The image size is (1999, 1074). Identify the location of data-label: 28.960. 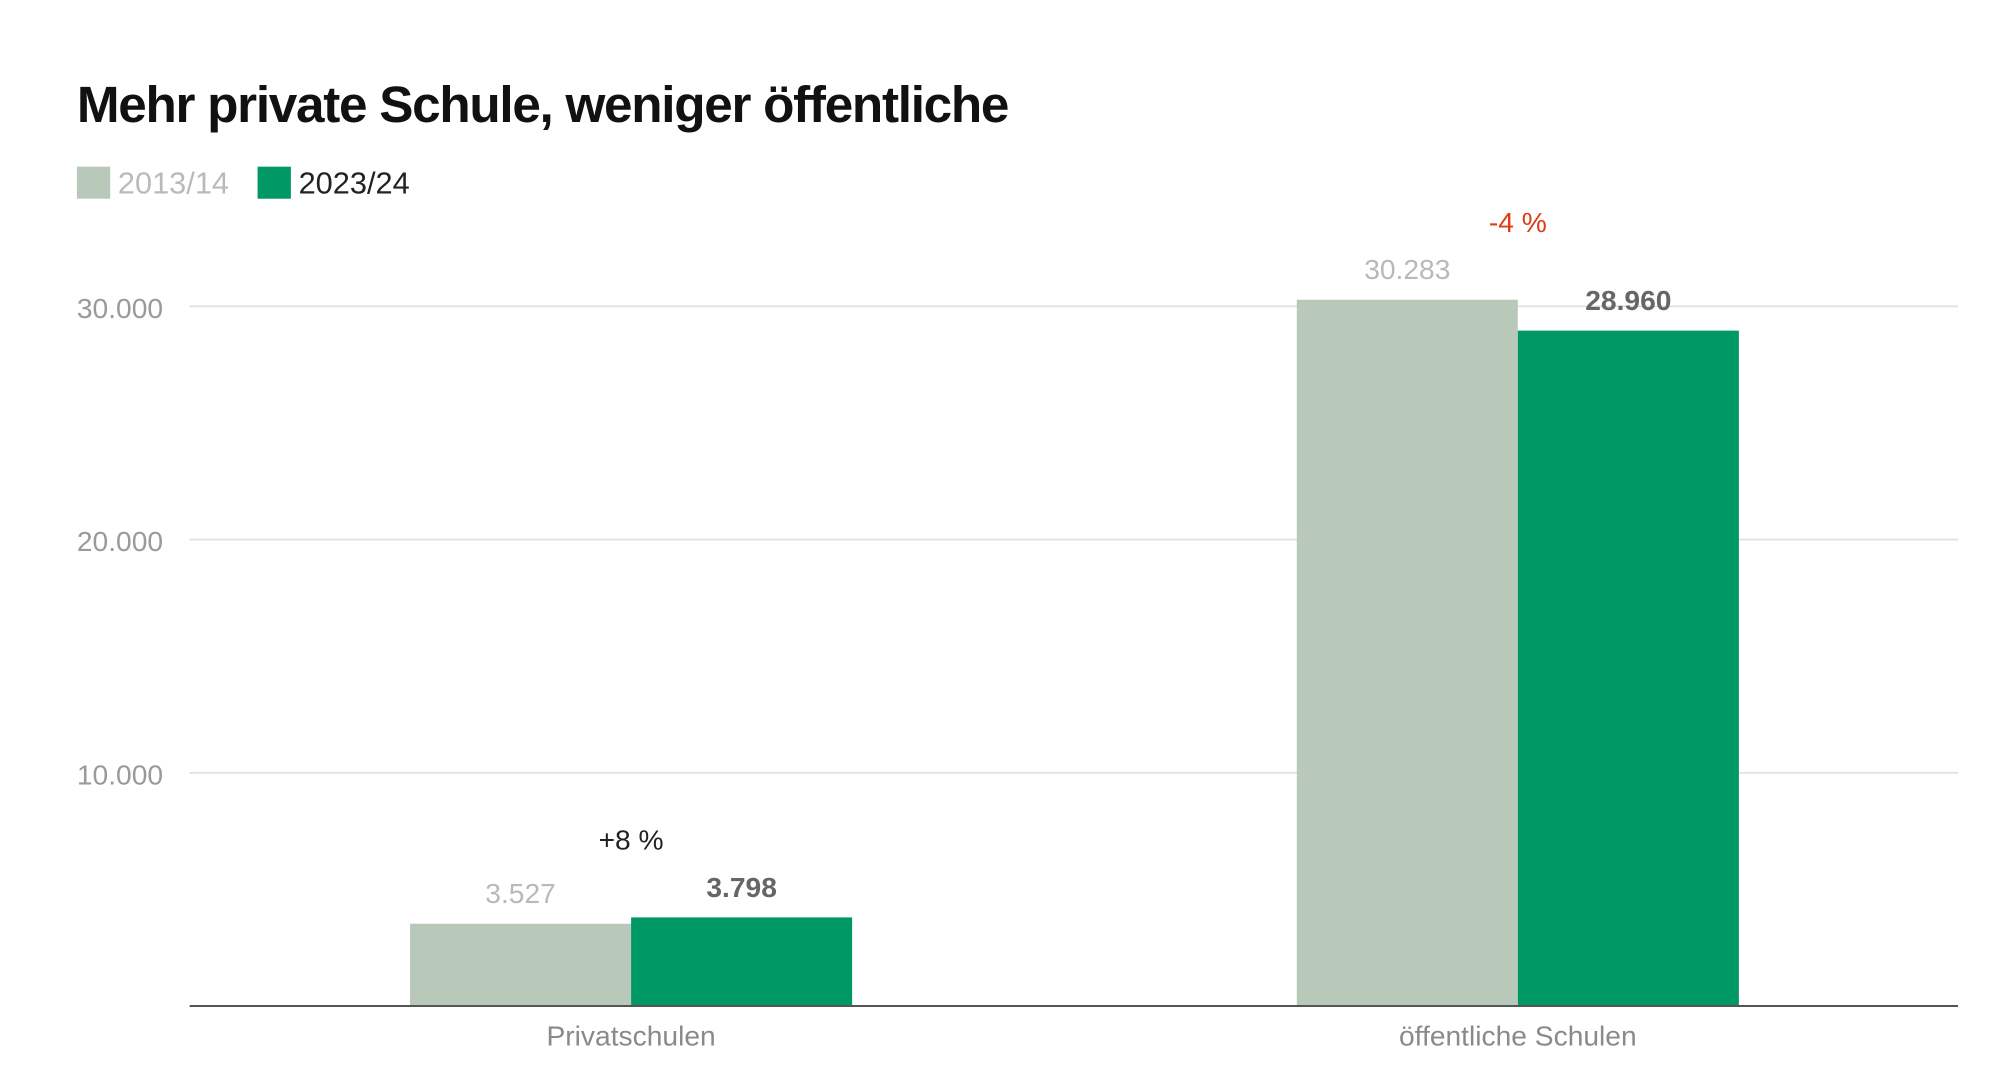
(1628, 300).